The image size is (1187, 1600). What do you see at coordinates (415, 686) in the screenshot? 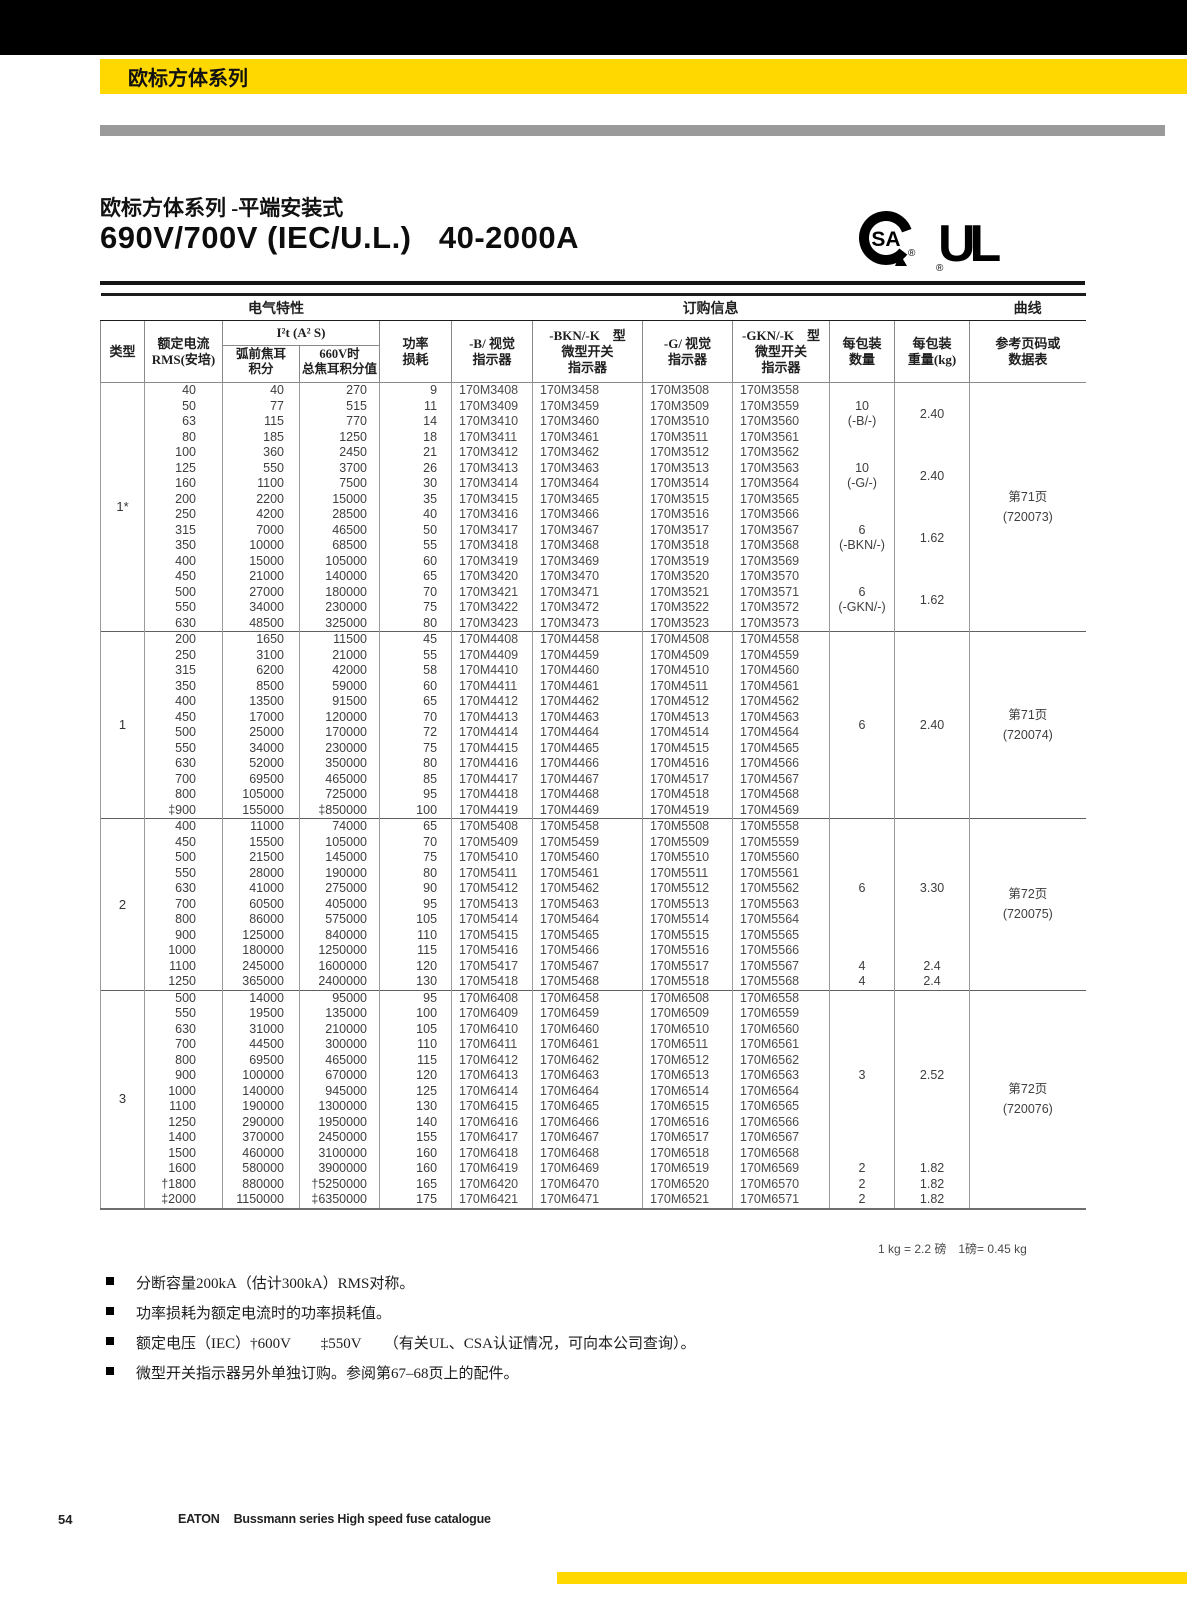
I see `power-cell: 60` at bounding box center [415, 686].